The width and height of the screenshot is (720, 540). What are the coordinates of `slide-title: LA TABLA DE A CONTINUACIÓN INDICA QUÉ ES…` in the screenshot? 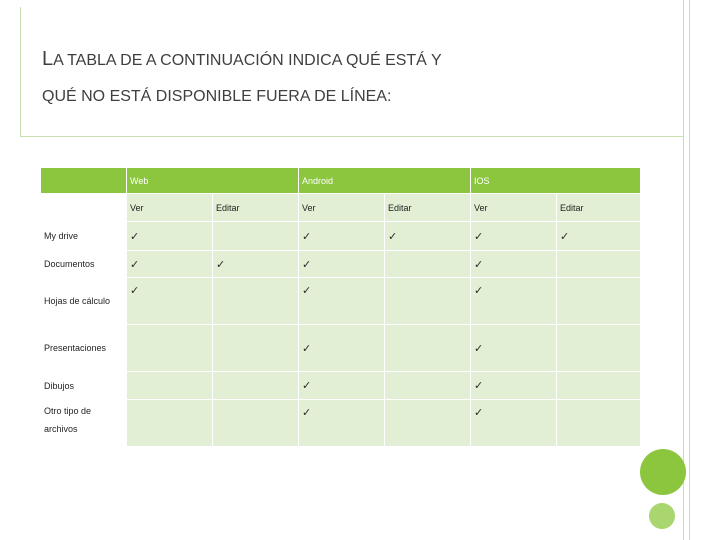 It's located at (342, 78).